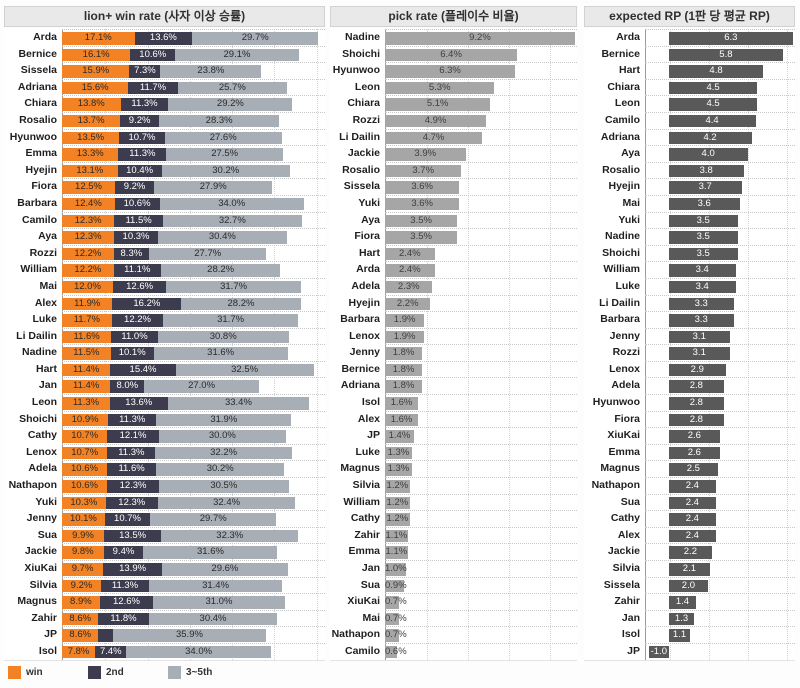  I want to click on chart-row: Zahir 1.1%, so click(453, 535).